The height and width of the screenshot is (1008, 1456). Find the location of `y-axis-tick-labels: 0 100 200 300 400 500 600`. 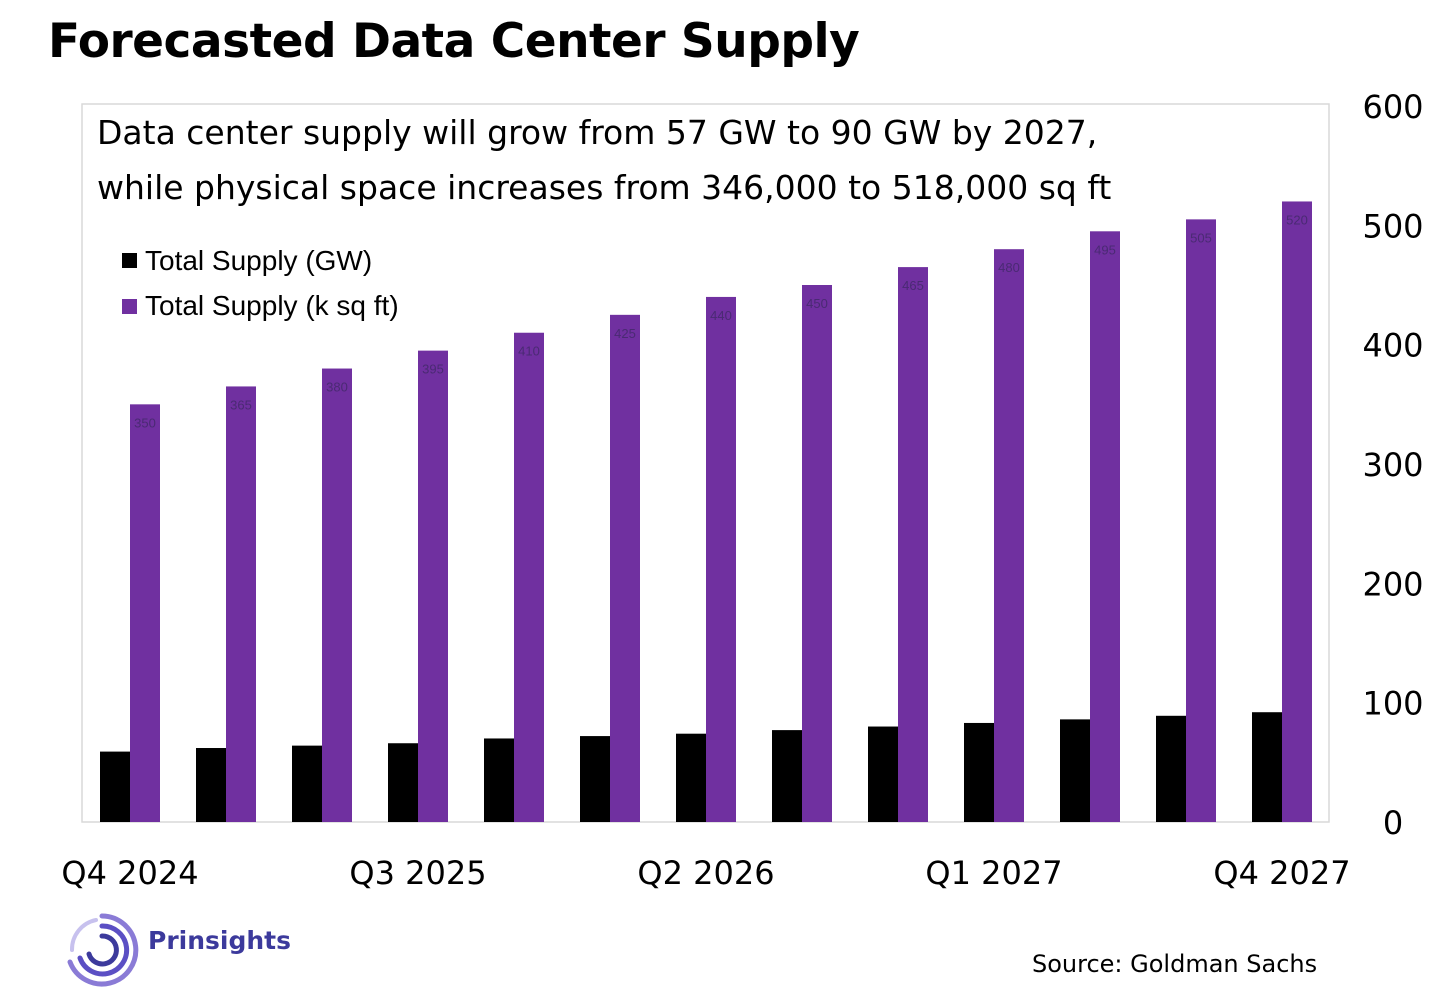

y-axis-tick-labels: 0 100 200 300 400 500 600 is located at coordinates (1392, 465).